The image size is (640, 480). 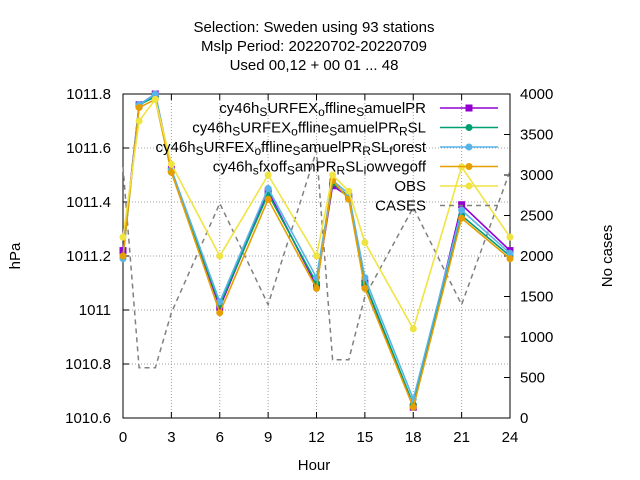 I want to click on y2-tick-label: 1000, so click(x=536, y=337).